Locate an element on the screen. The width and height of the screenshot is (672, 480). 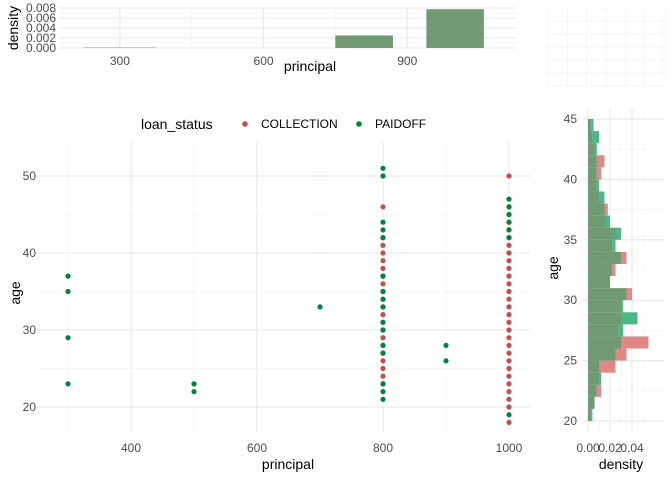
x-tick-label: 600 is located at coordinates (257, 448).